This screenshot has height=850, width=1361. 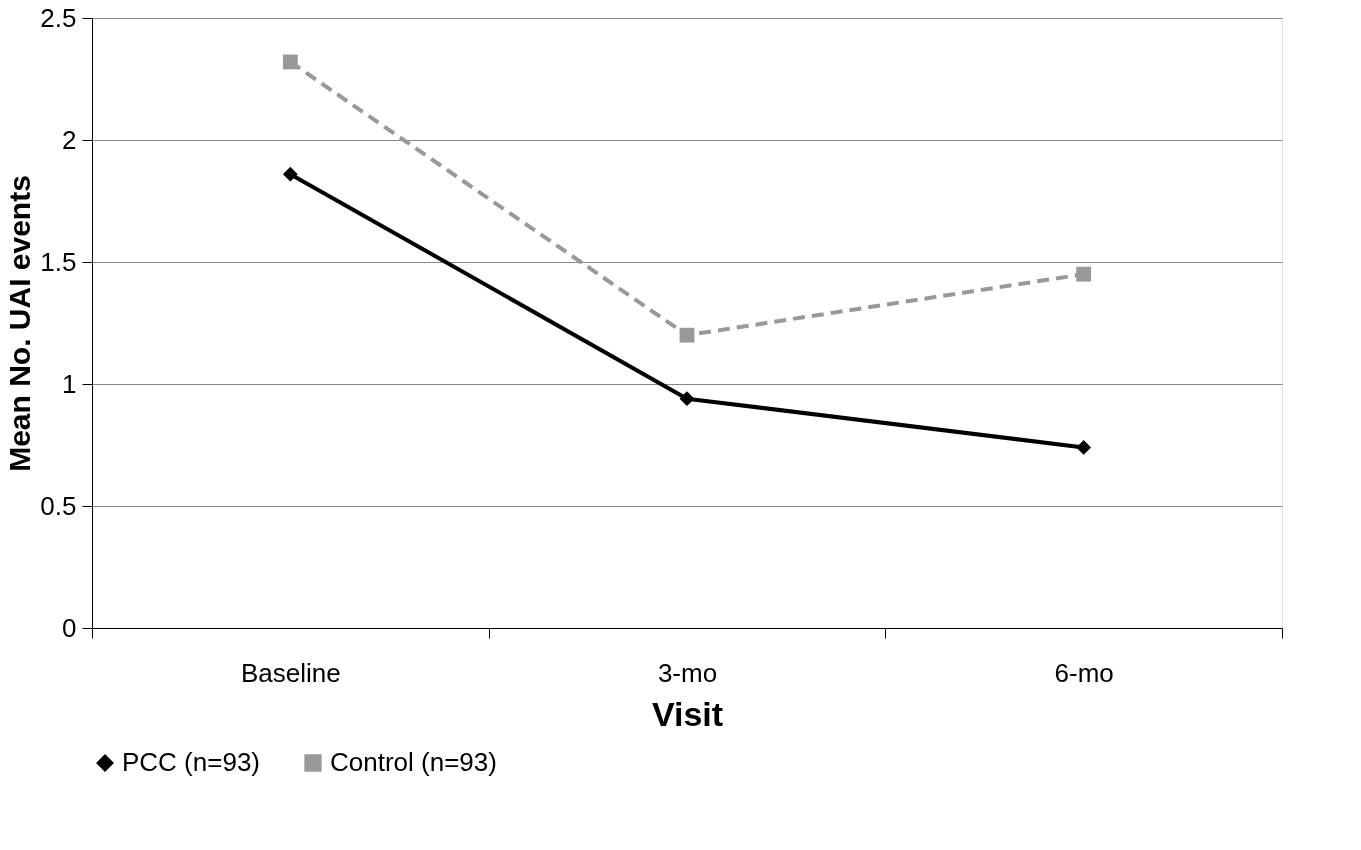 What do you see at coordinates (69, 383) in the screenshot?
I see `y-tick-label: 1` at bounding box center [69, 383].